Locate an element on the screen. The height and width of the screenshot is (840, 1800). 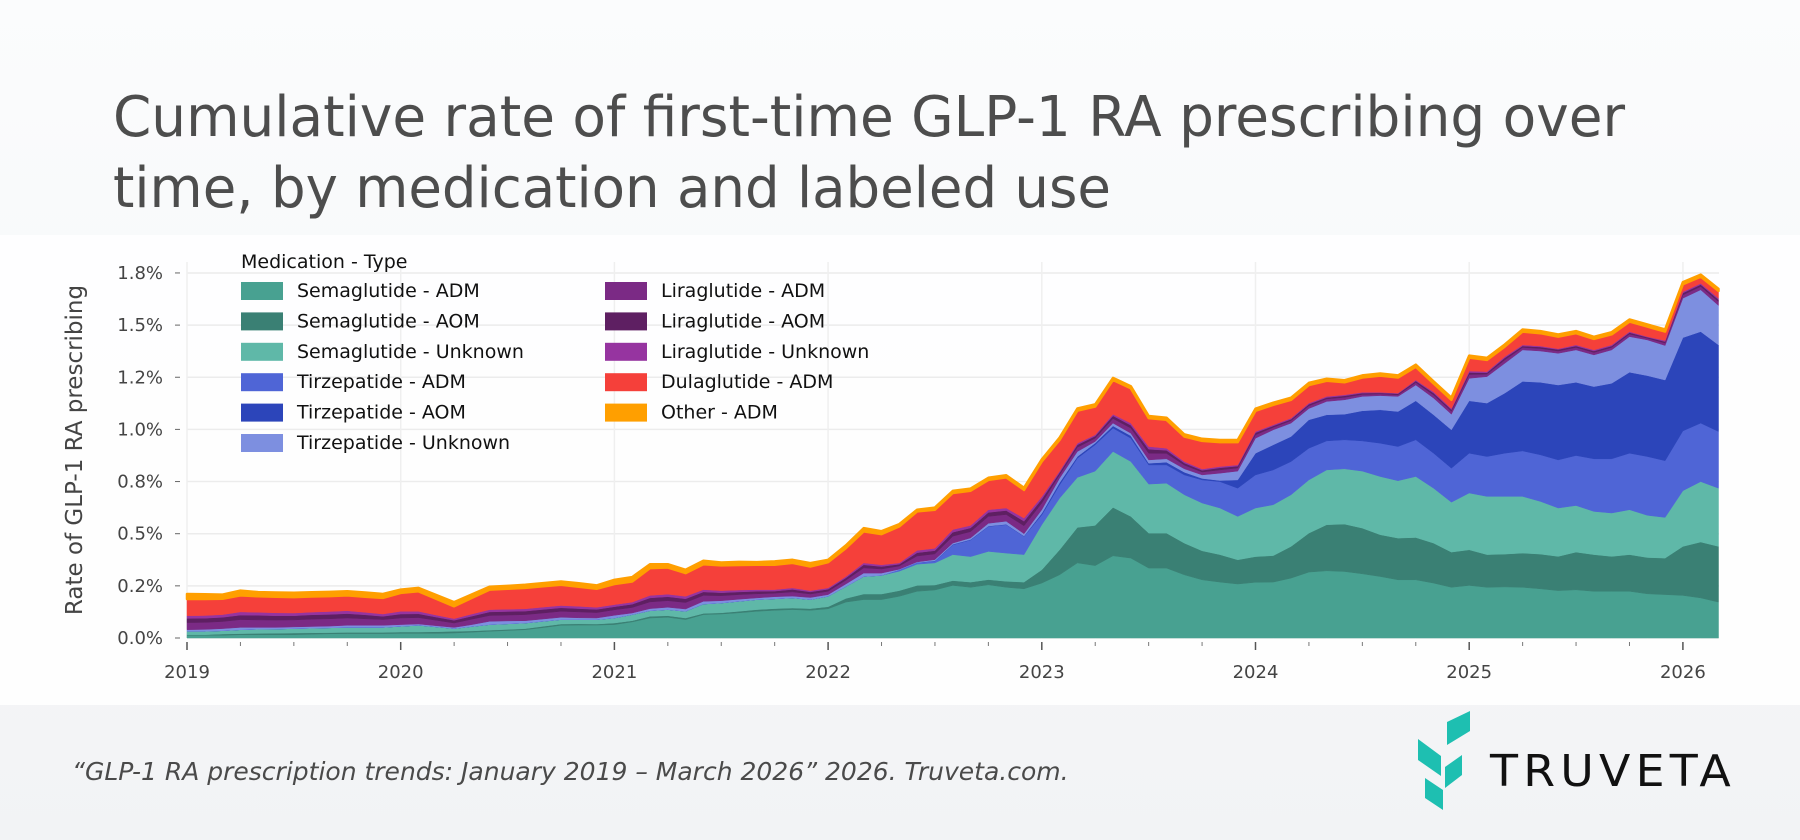
legend-label: Liraglutide - ADM is located at coordinates (743, 291).